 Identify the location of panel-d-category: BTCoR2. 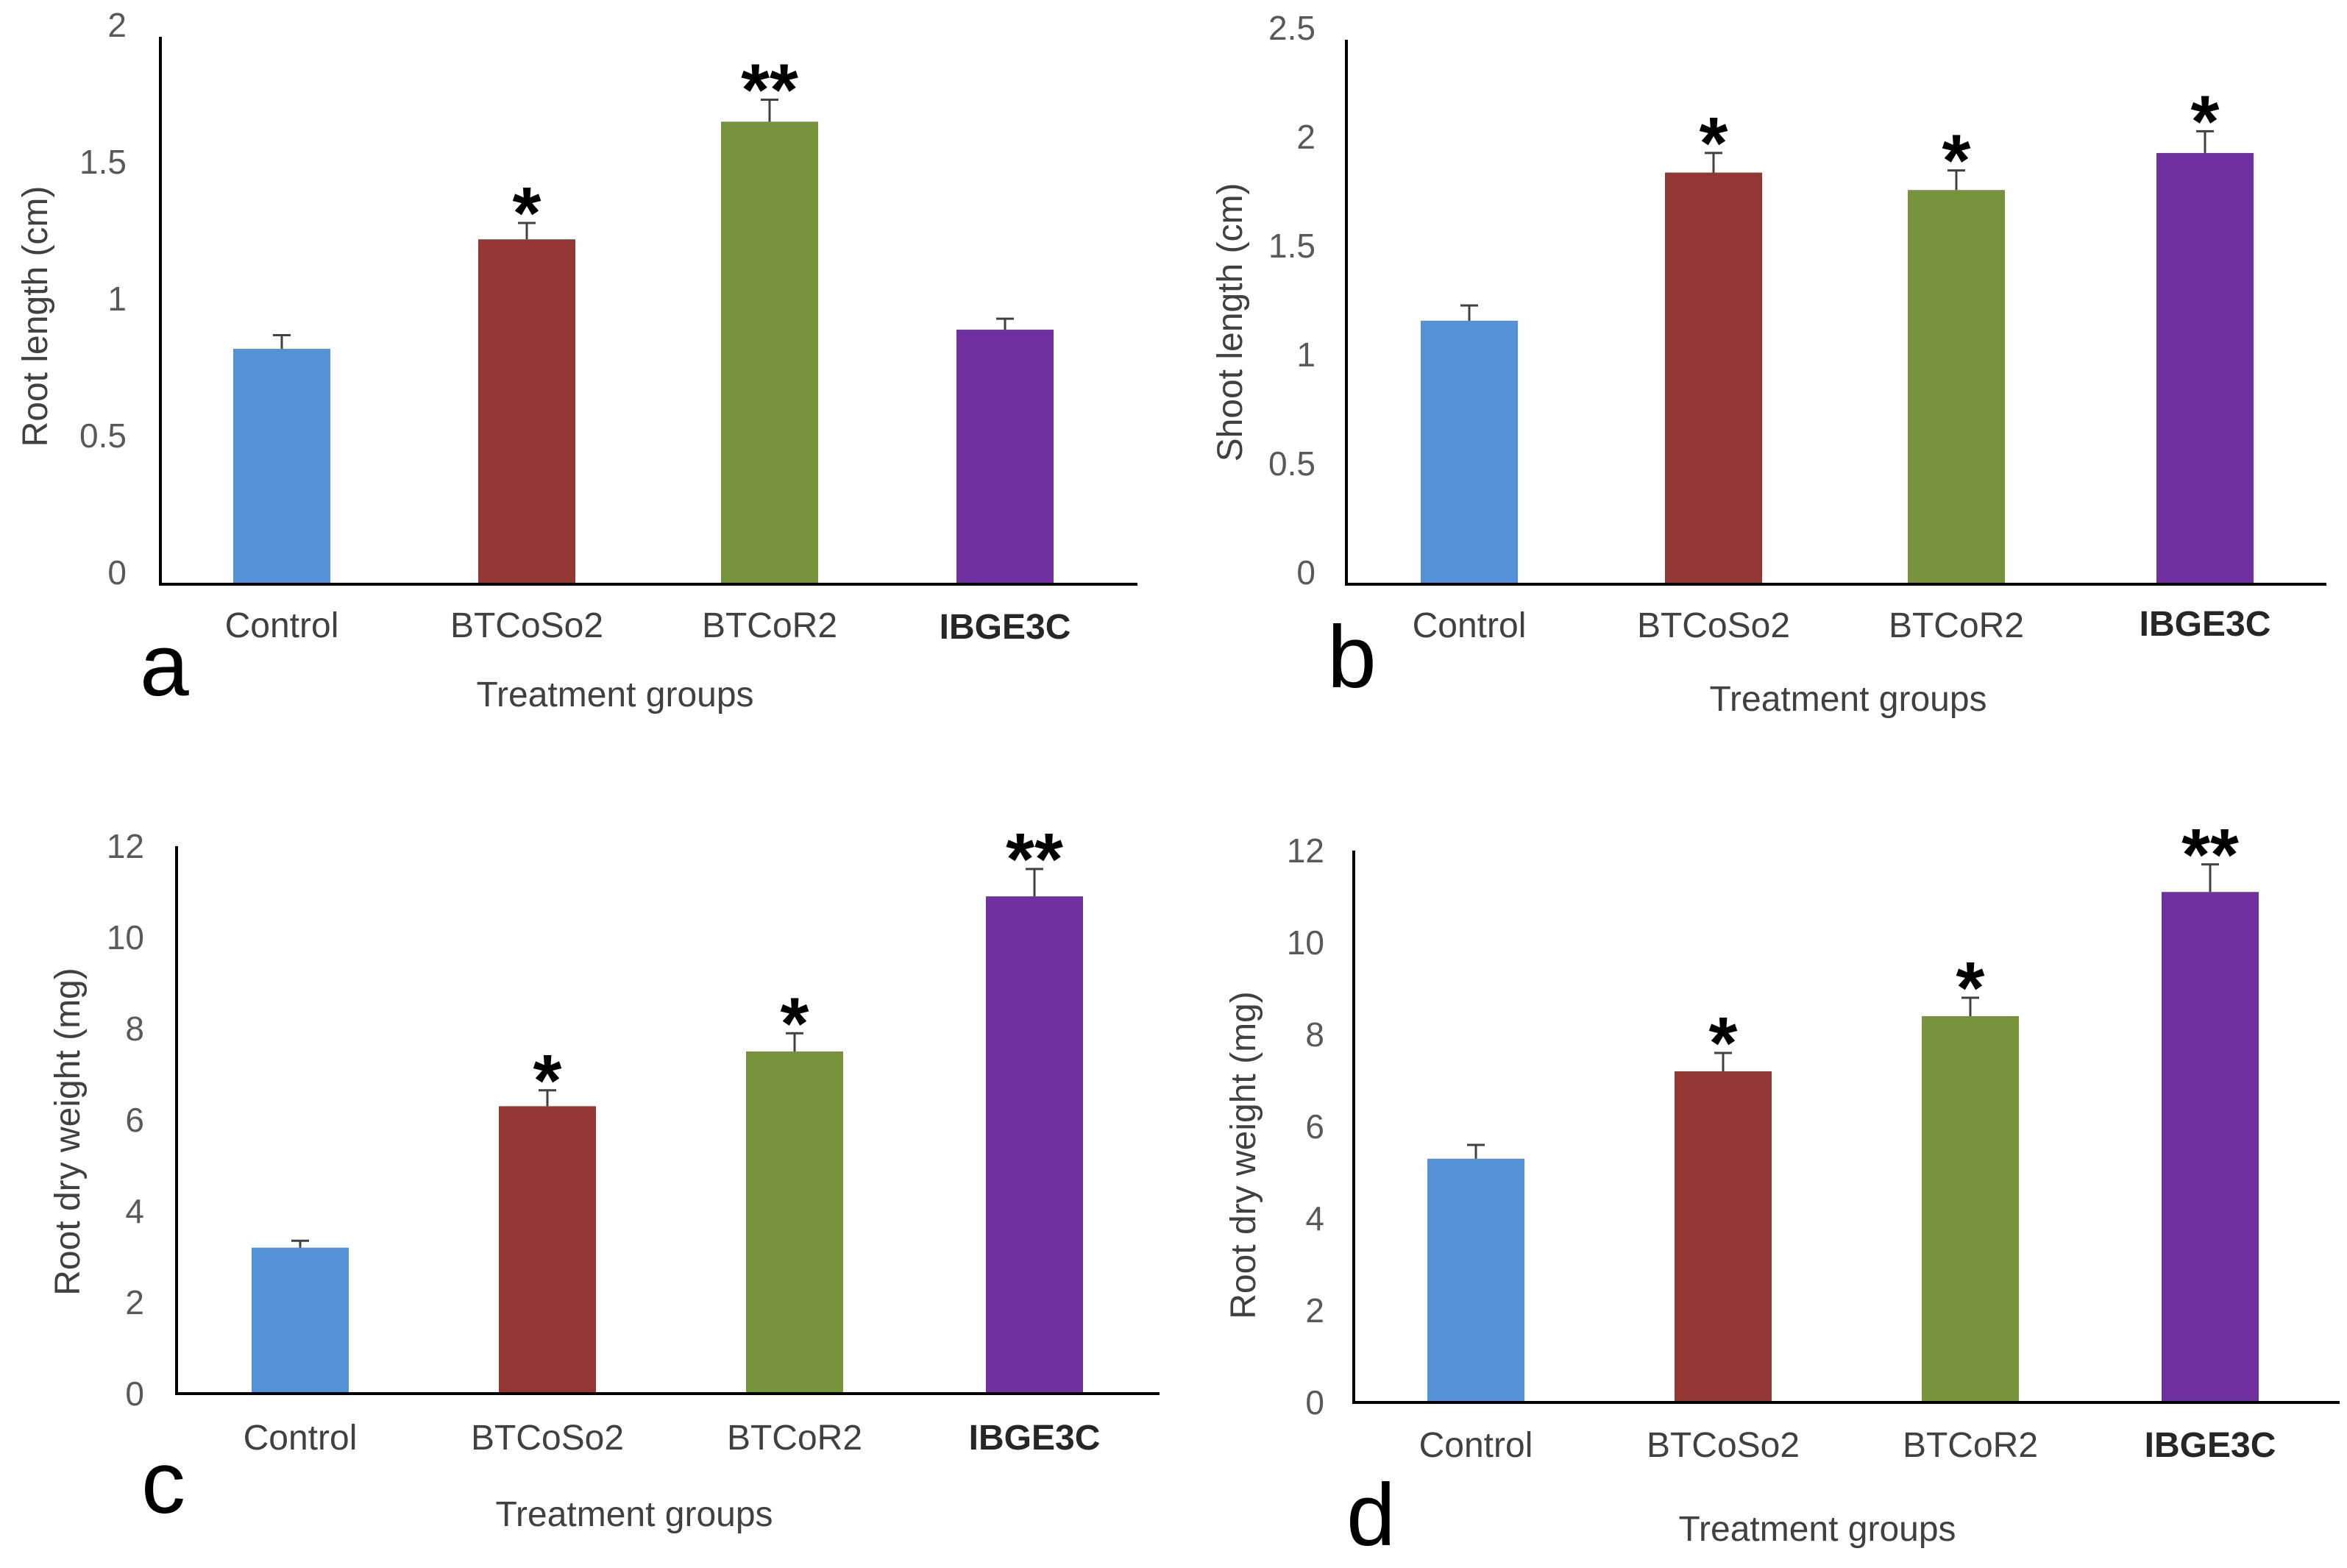
(1970, 1445).